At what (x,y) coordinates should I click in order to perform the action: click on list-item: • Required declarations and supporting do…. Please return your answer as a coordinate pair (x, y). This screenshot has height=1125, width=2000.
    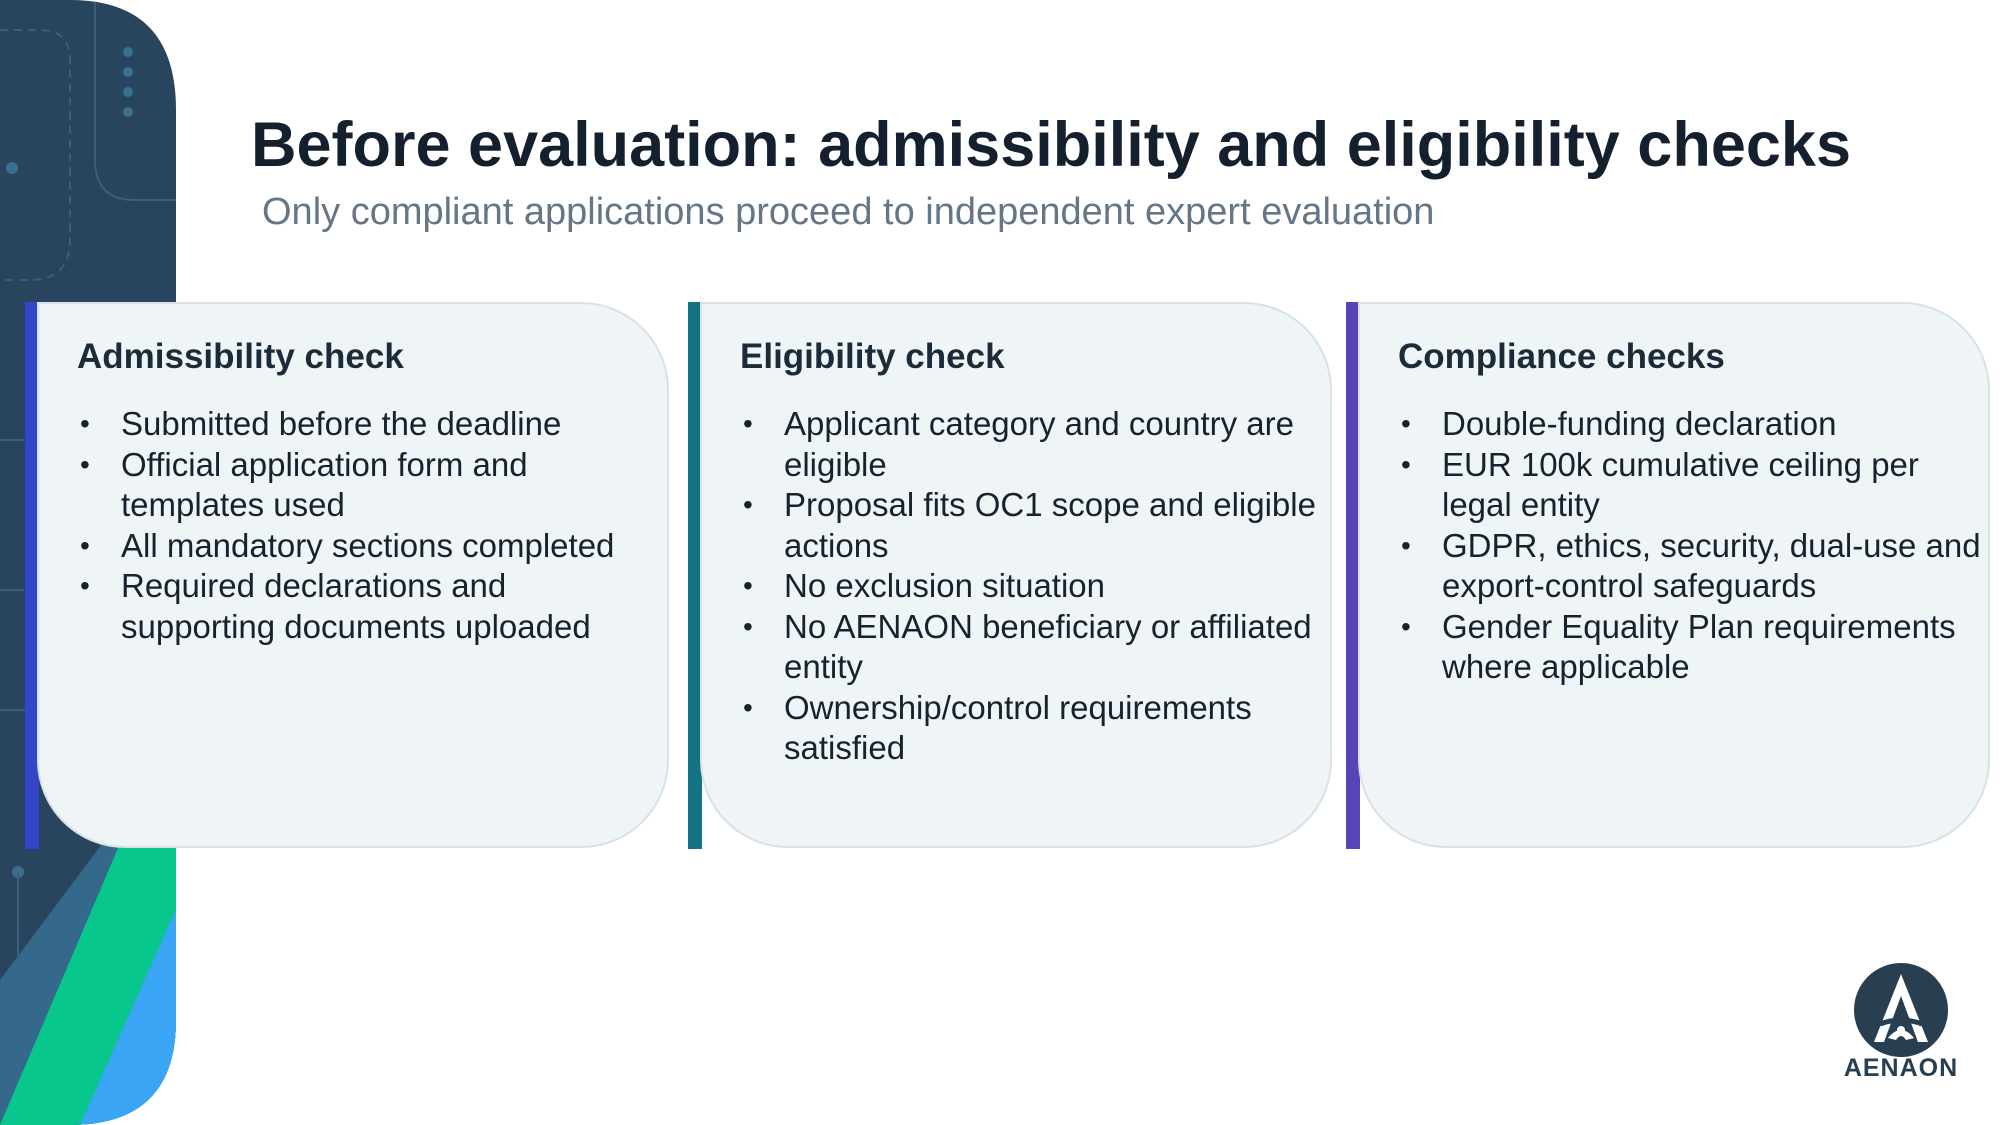
    Looking at the image, I should click on (335, 606).